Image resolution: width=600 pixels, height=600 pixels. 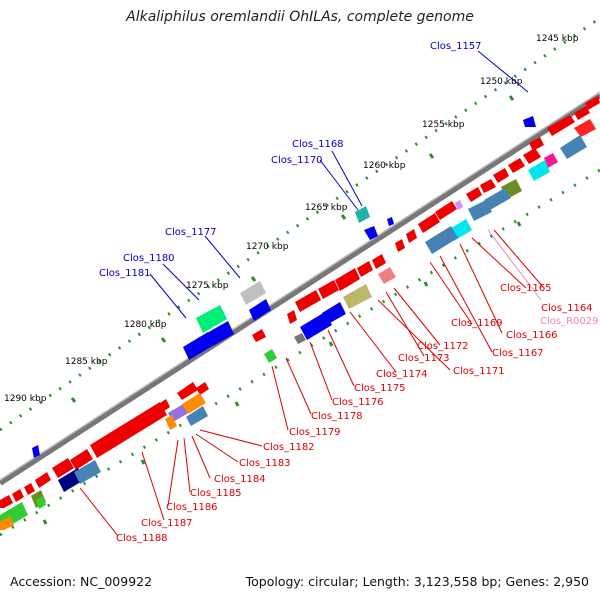 What do you see at coordinates (25, 399) in the screenshot?
I see `scale-tick-label: 1290 kbp` at bounding box center [25, 399].